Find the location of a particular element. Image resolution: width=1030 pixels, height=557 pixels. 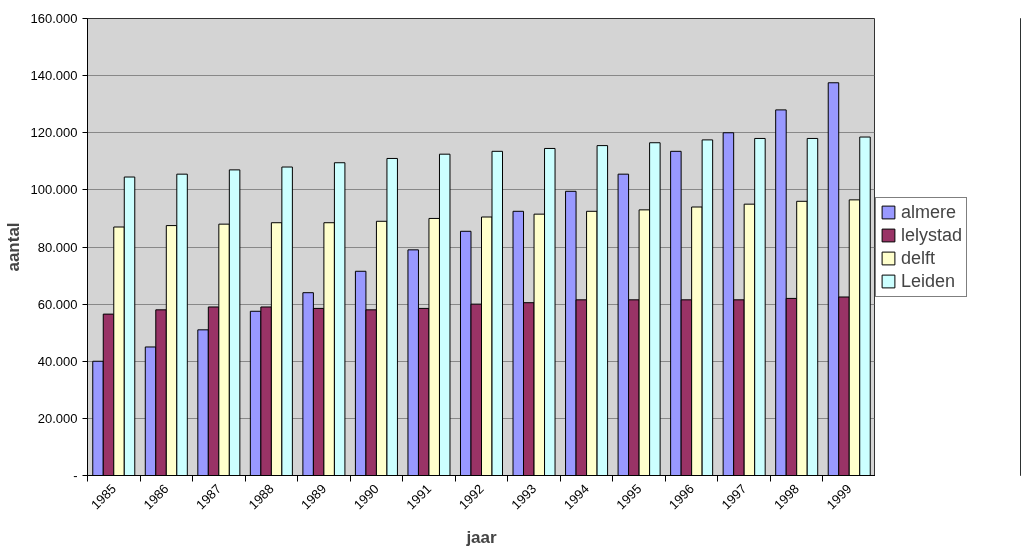

y-tick-label: 80.000 is located at coordinates (57, 247).